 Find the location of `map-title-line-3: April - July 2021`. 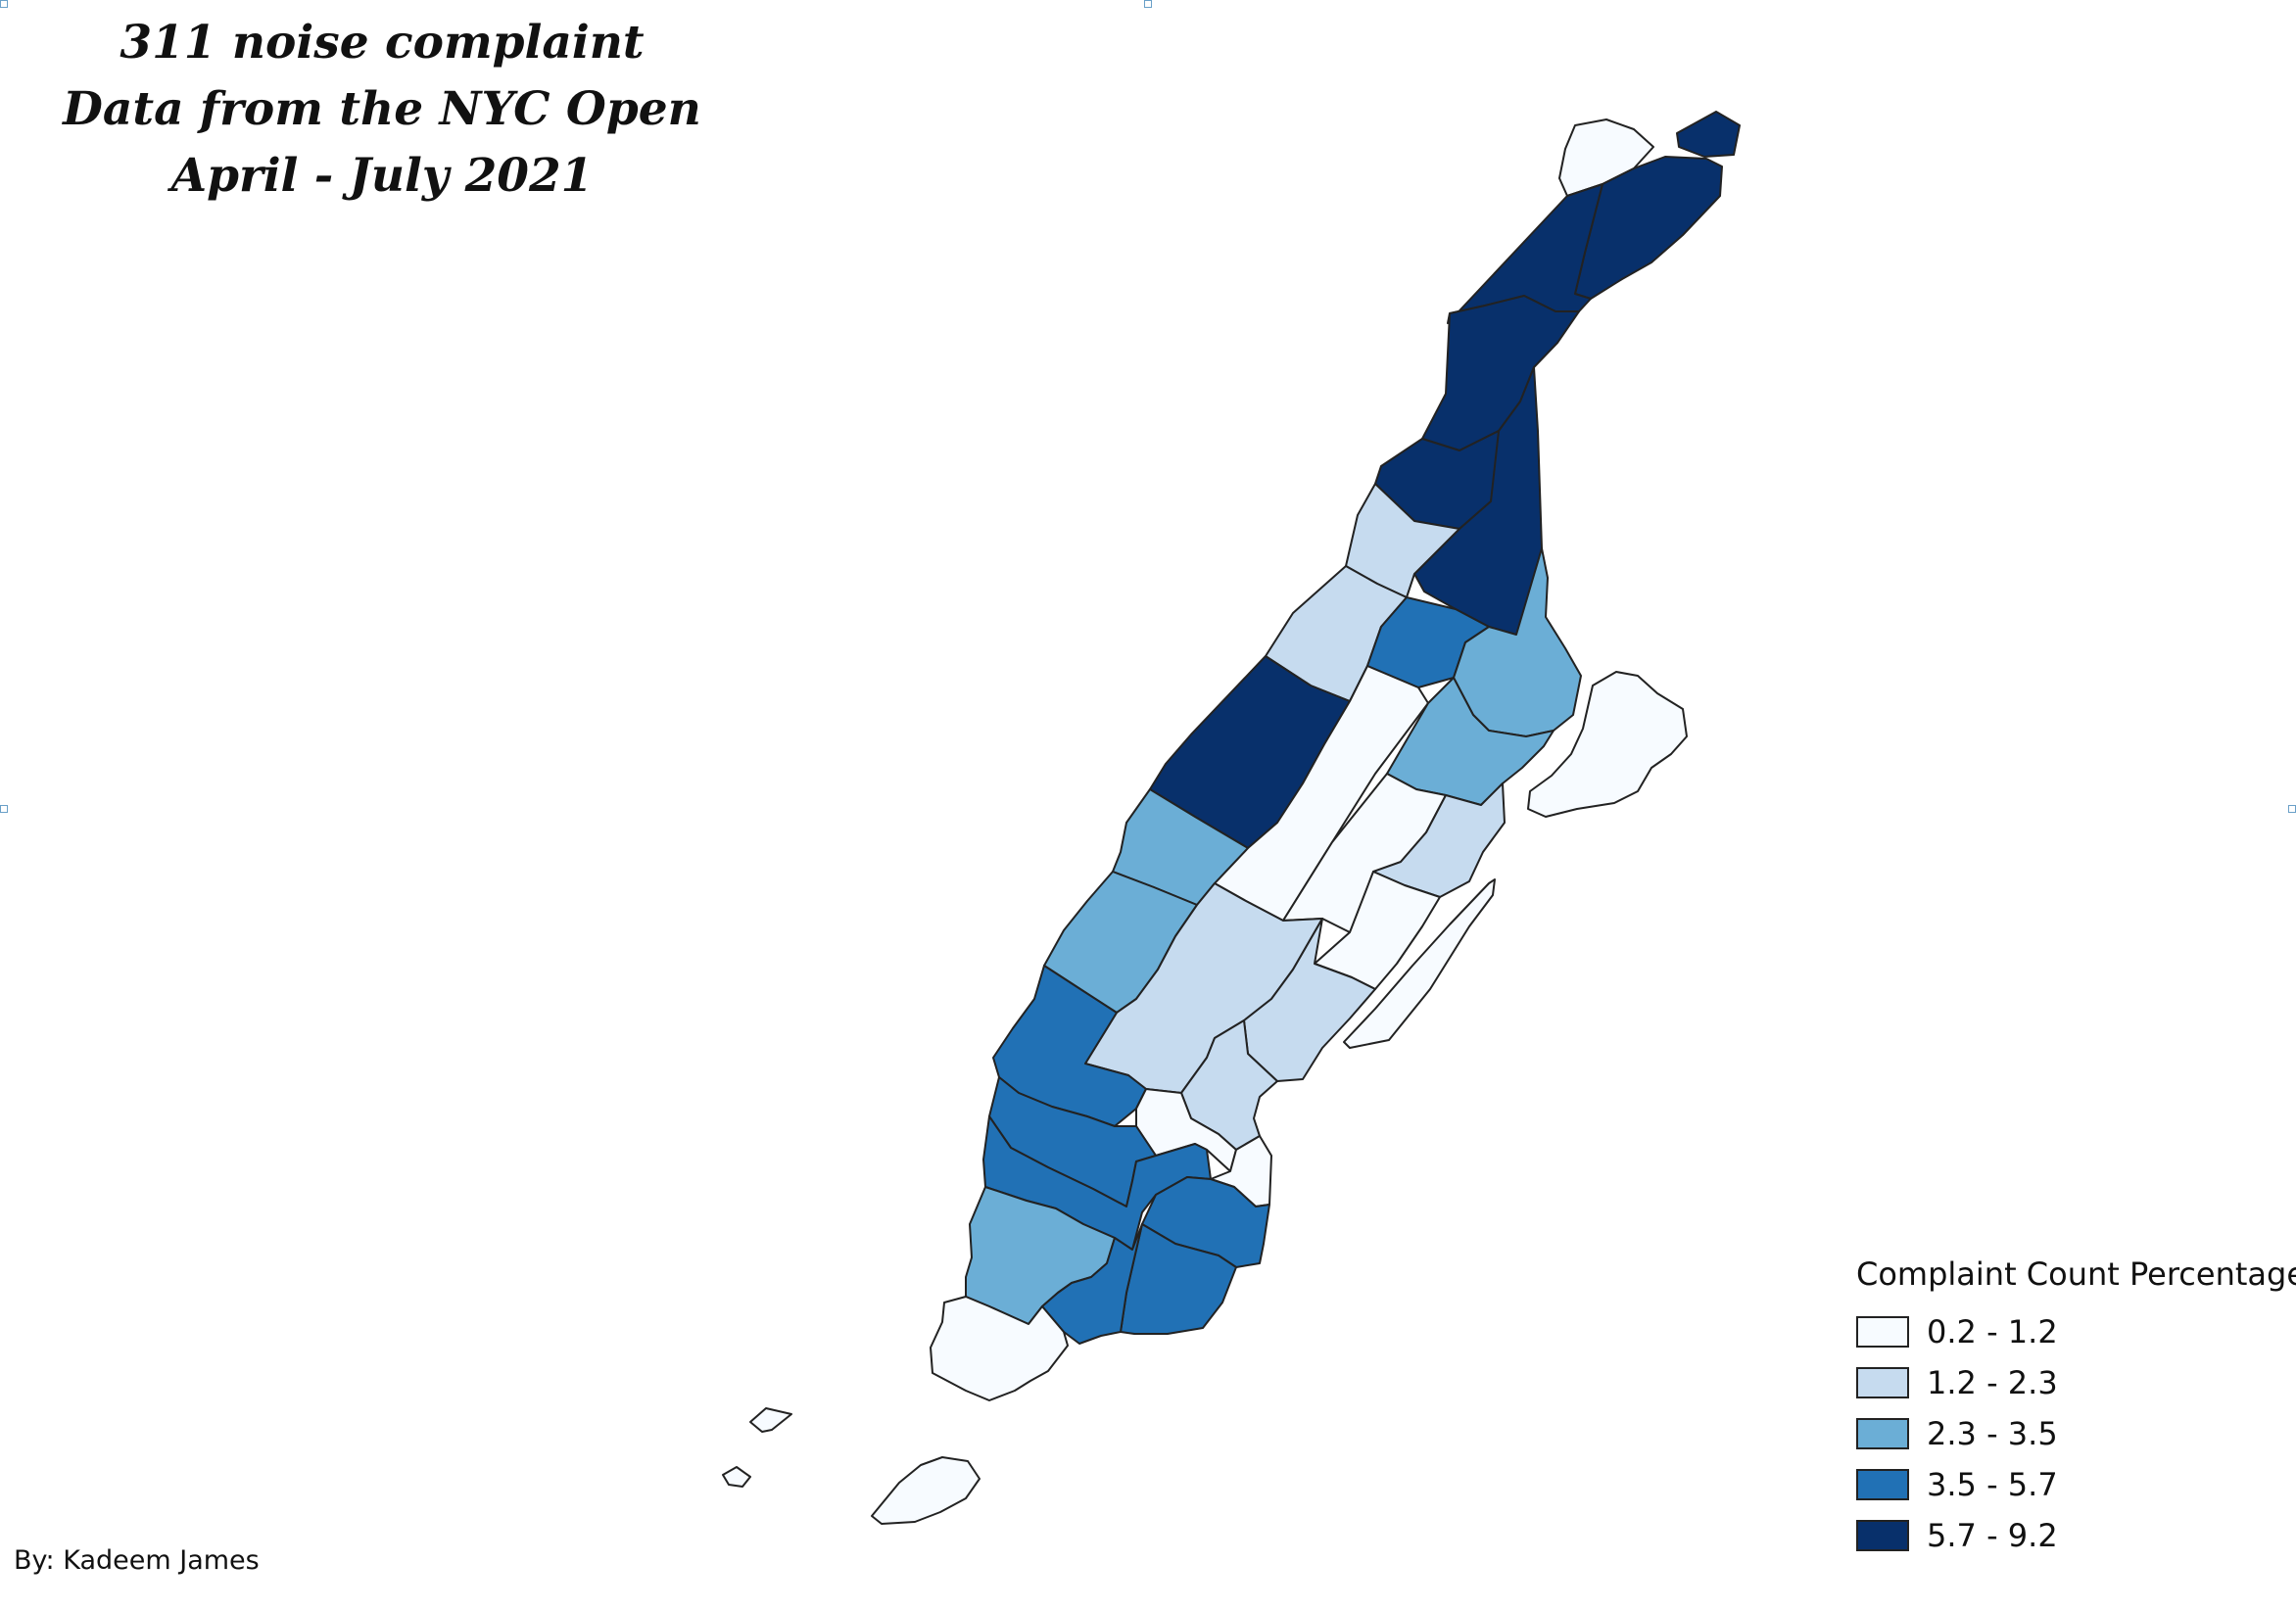

map-title-line-3: April - July 2021 is located at coordinates (382, 176).